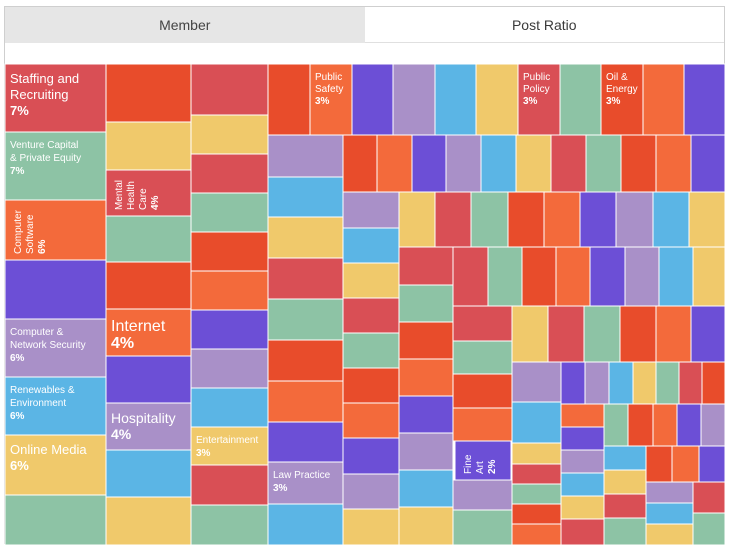  Describe the element at coordinates (185, 25) in the screenshot. I see `tab-member: Member` at that location.